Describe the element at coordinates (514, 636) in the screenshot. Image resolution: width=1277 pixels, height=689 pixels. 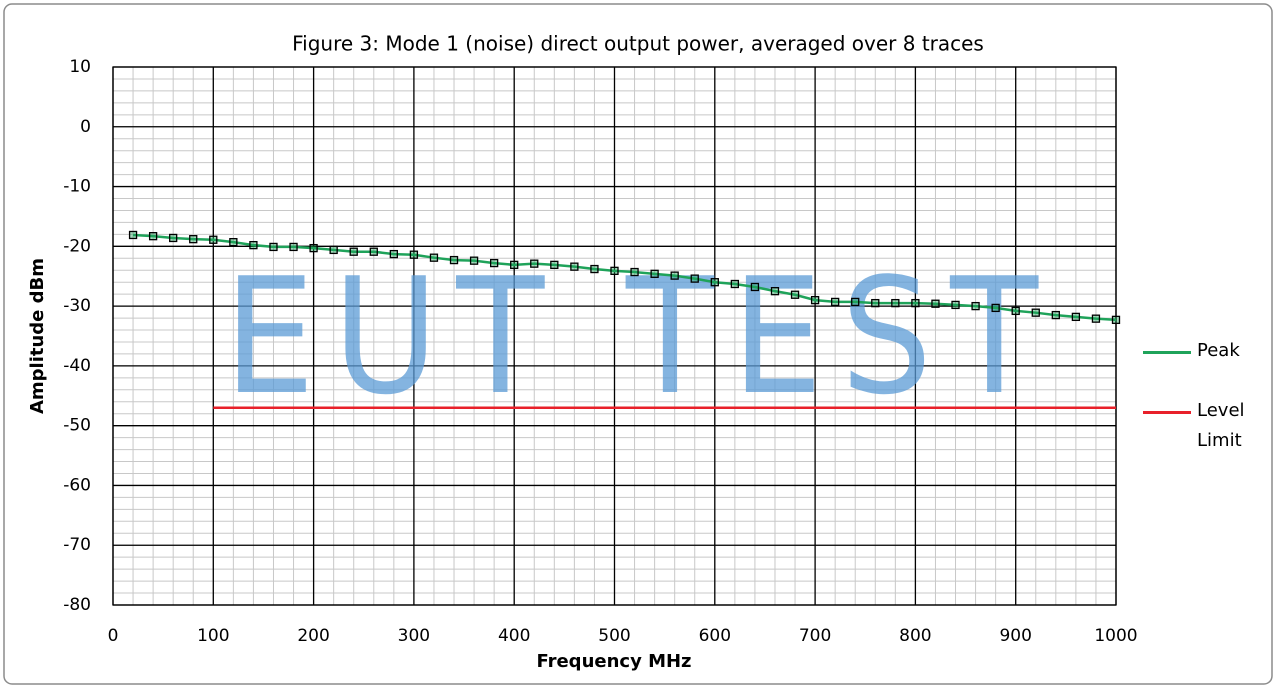
I see `x-tick-label: 400` at that location.